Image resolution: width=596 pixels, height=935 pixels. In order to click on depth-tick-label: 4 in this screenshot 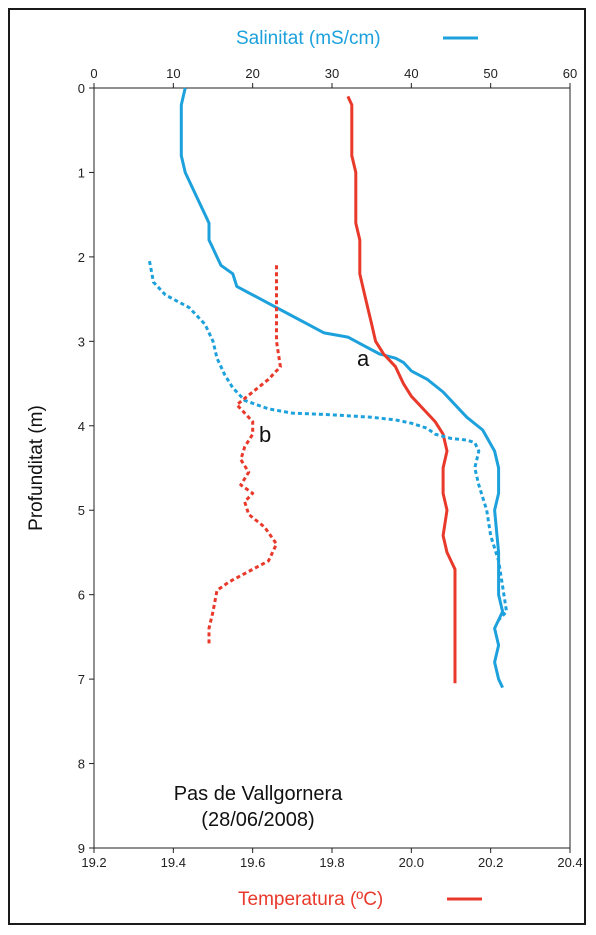, I will do `click(81, 426)`.